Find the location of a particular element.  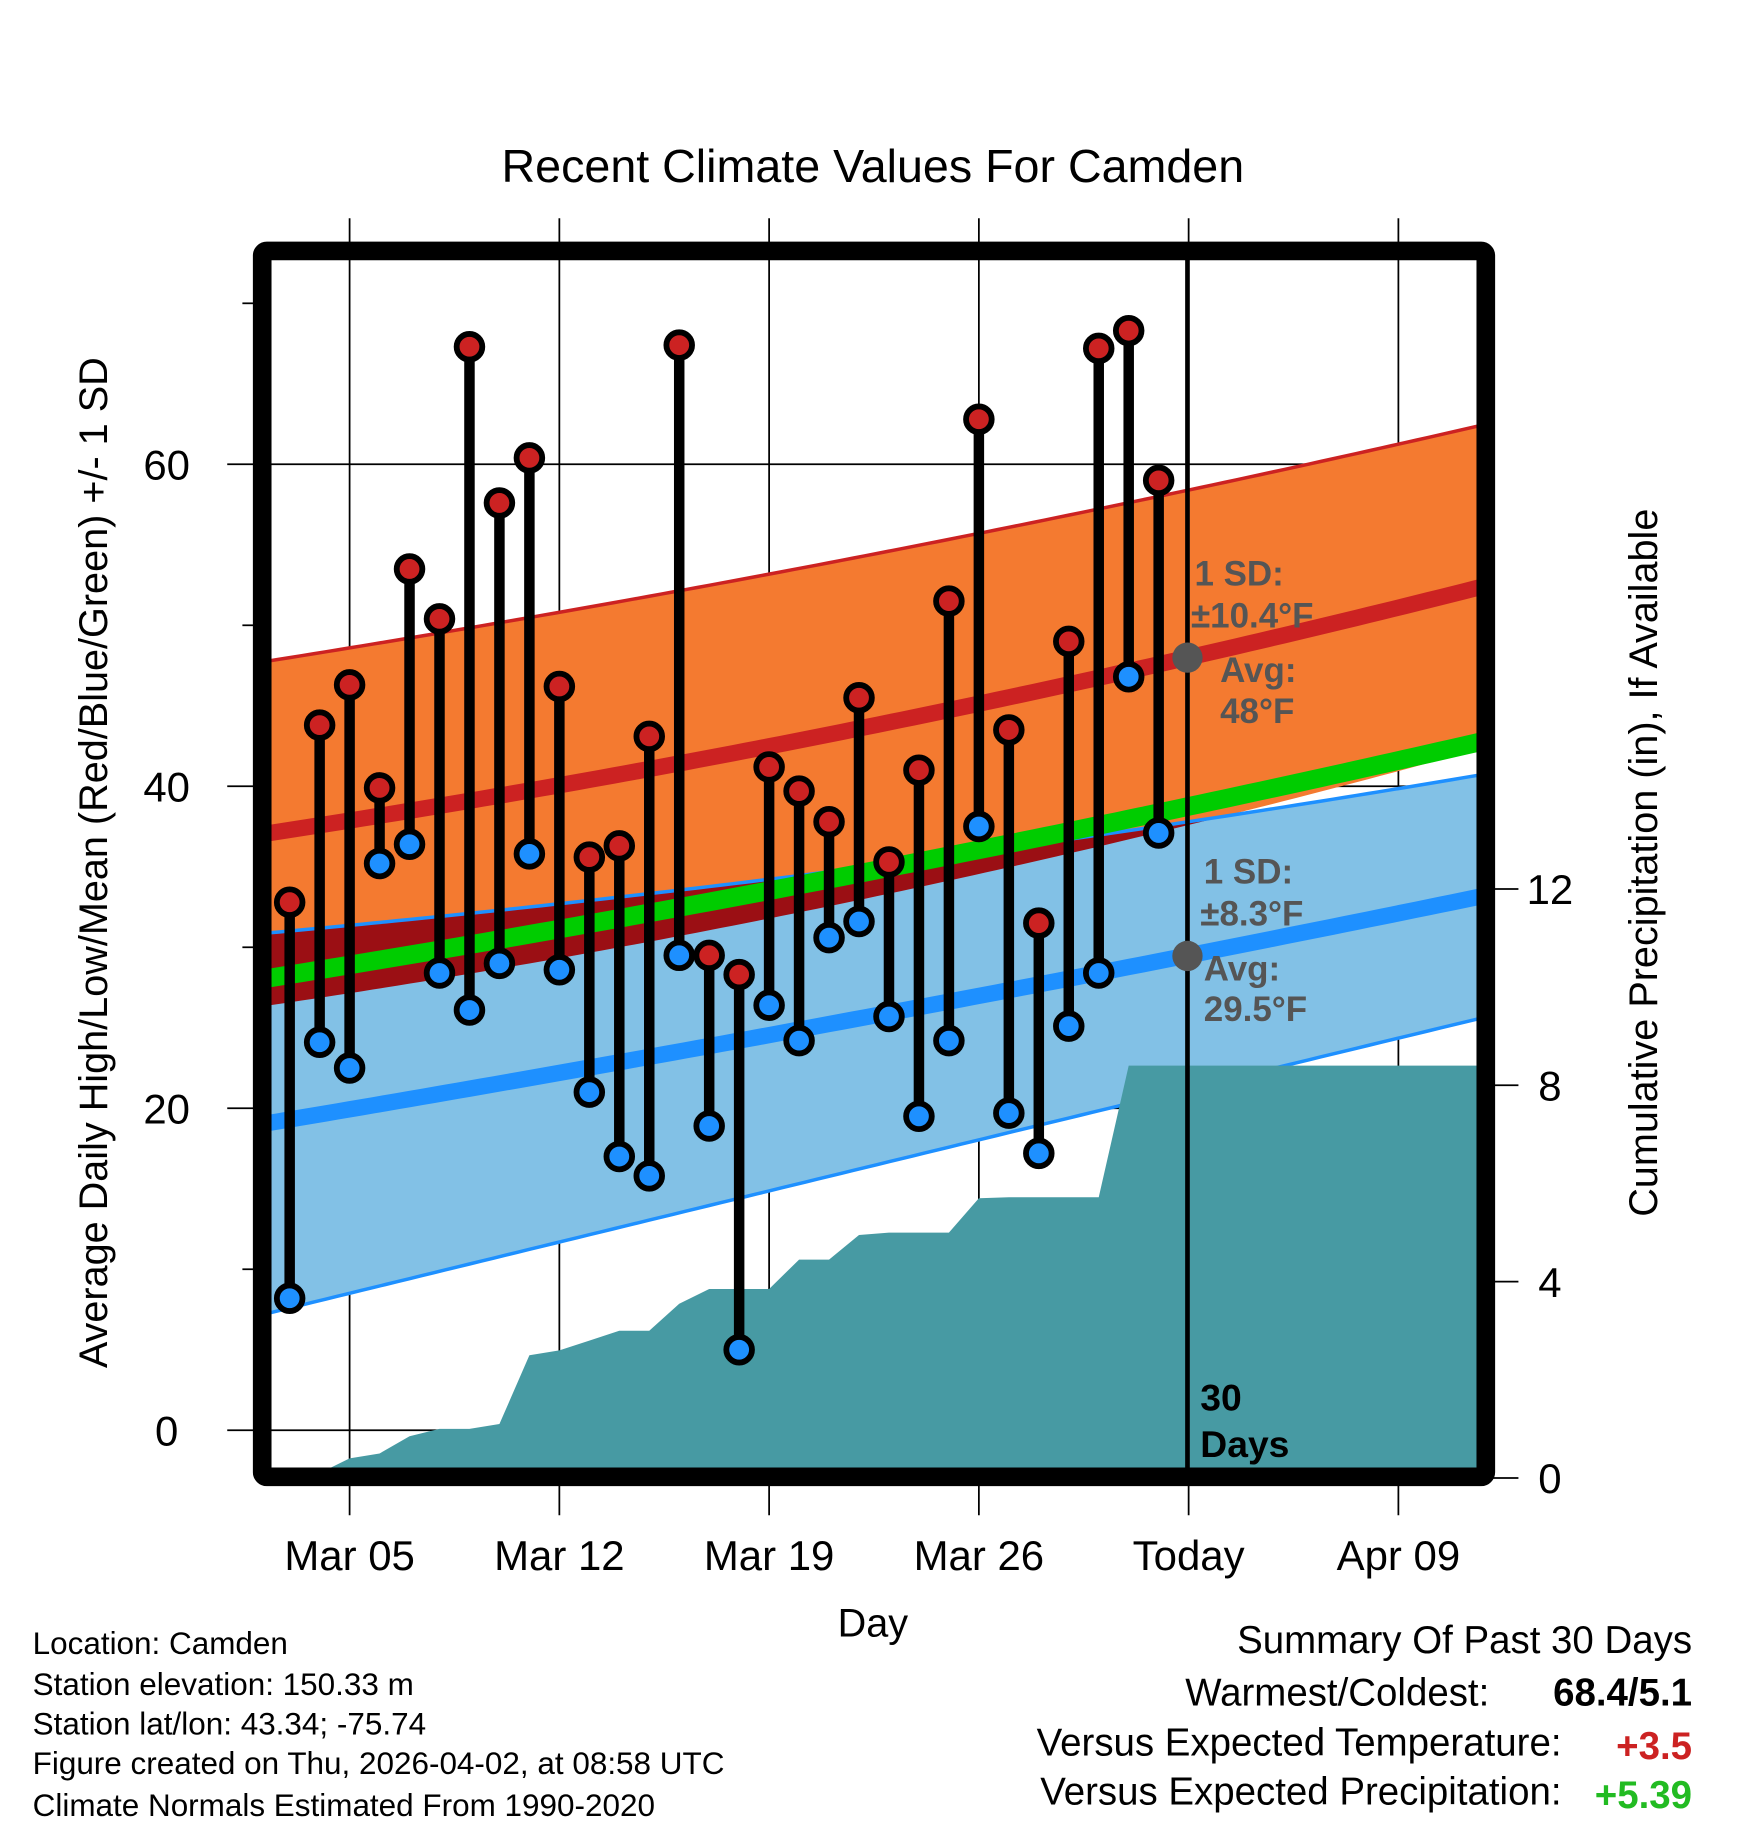

low-sd-value: ±8.3°F is located at coordinates (1251, 914).